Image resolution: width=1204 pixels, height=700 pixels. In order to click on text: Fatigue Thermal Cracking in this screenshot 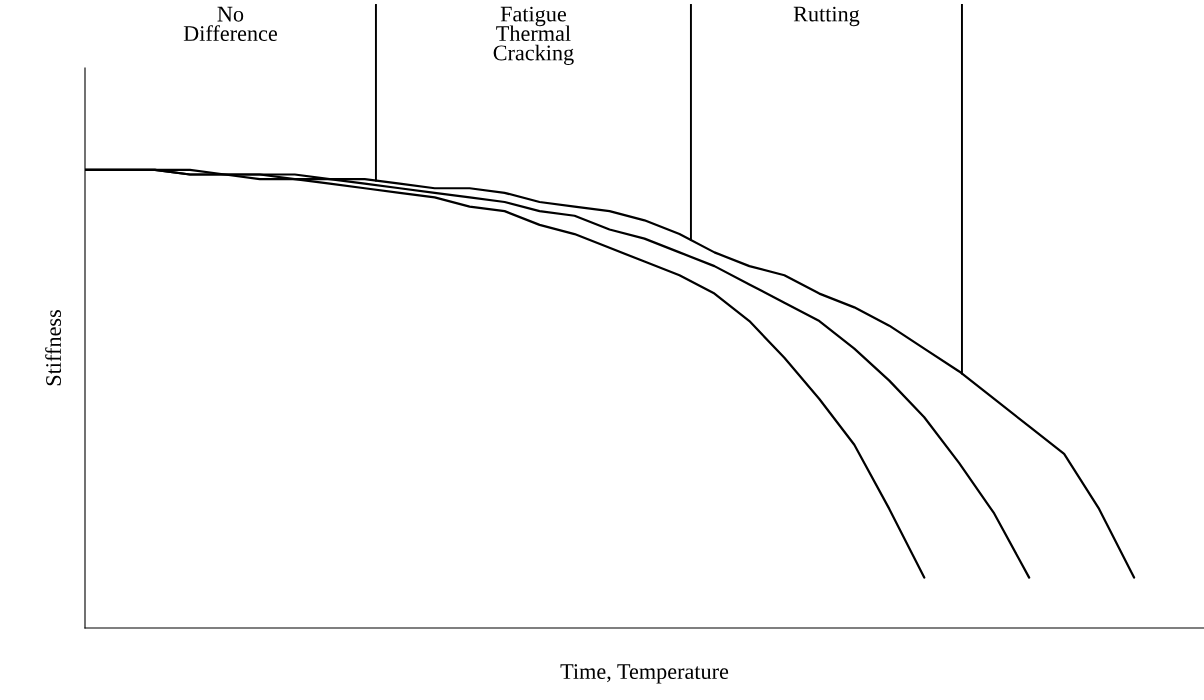, I will do `click(533, 35)`.